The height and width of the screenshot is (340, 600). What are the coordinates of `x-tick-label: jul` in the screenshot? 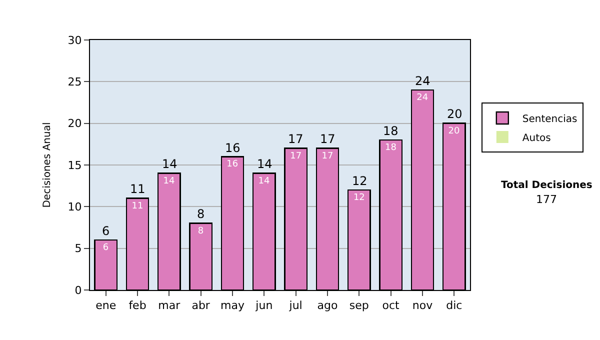 It's located at (295, 305).